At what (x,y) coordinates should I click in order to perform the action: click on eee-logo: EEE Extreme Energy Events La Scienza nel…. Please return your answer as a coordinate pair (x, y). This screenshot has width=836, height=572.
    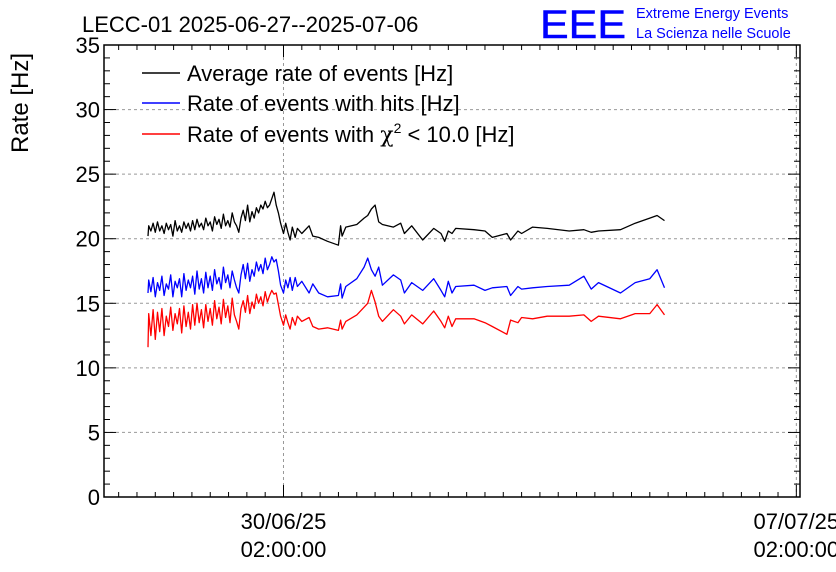
    Looking at the image, I should click on (665, 25).